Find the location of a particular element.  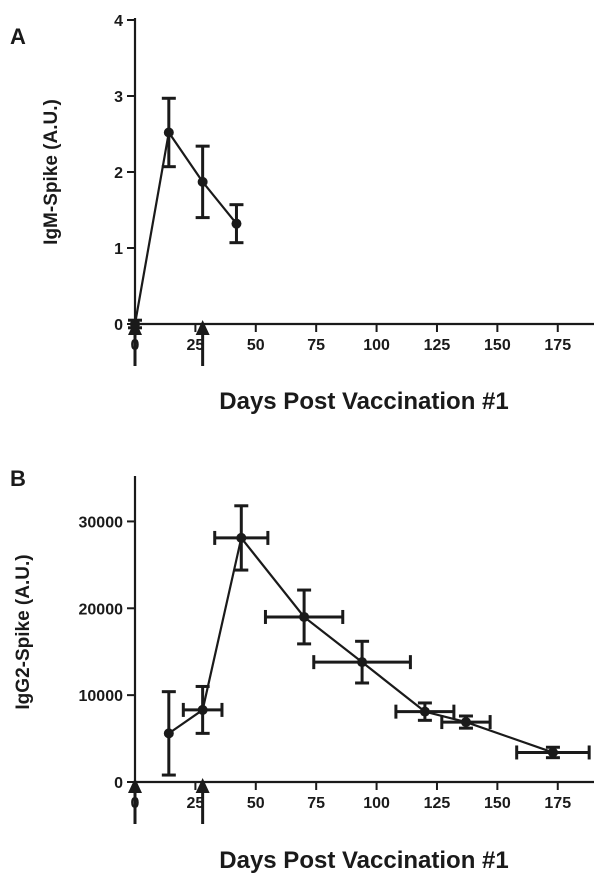

panel-a-x-tick-label: 25 is located at coordinates (195, 345).